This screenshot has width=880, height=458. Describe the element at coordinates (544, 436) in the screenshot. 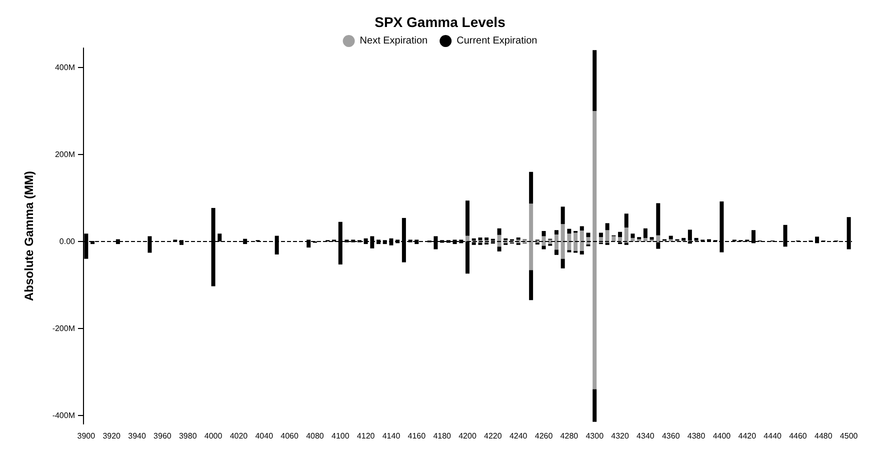

I see `x-tick-label: 4260` at that location.